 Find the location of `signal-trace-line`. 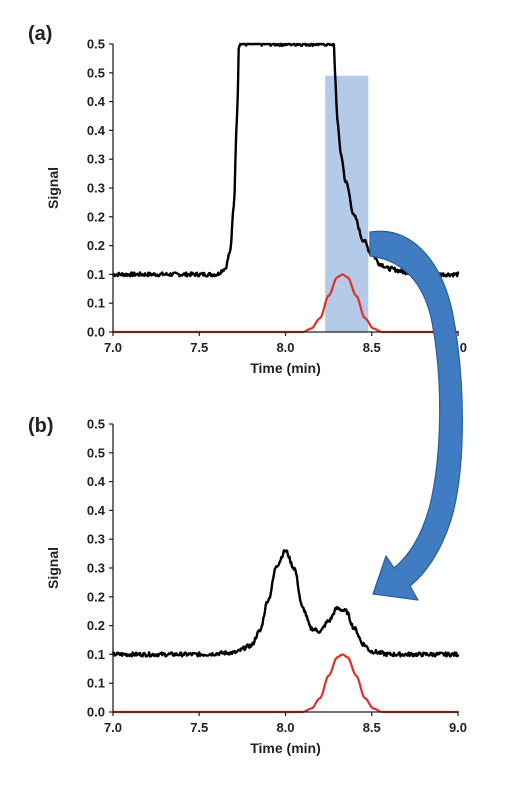

signal-trace-line is located at coordinates (285, 603).